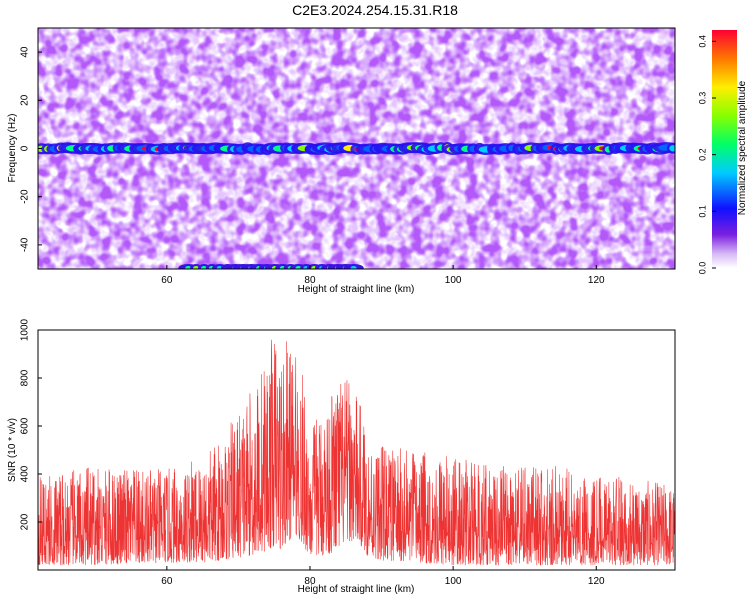 This screenshot has height=600, width=750. Describe the element at coordinates (724, 149) in the screenshot. I see `colorbar` at that location.